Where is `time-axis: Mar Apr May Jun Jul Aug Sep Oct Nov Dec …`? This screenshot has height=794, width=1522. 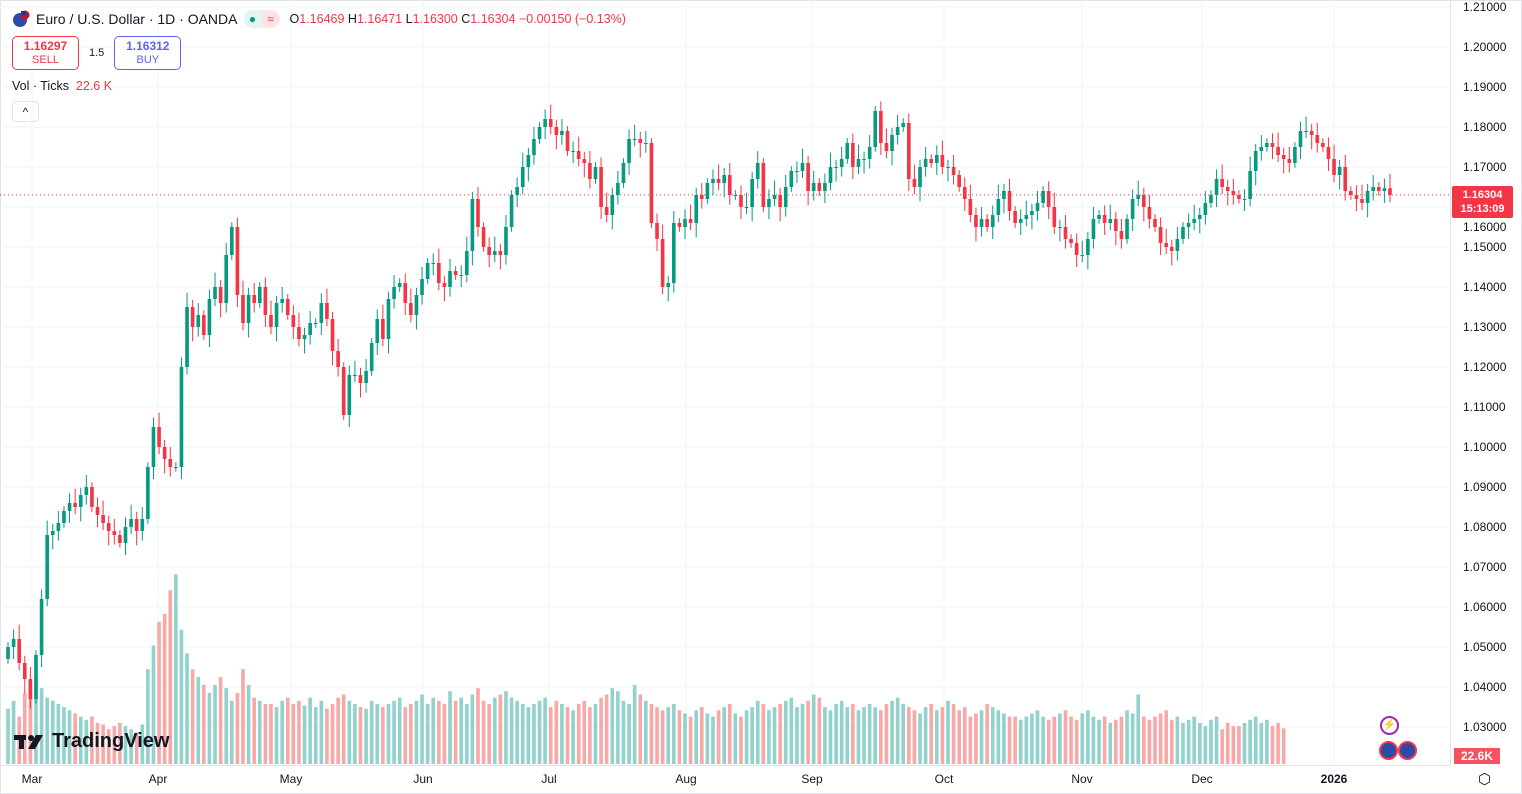 time-axis: Mar Apr May Jun Jul Aug Sep Oct Nov Dec … is located at coordinates (745, 779).